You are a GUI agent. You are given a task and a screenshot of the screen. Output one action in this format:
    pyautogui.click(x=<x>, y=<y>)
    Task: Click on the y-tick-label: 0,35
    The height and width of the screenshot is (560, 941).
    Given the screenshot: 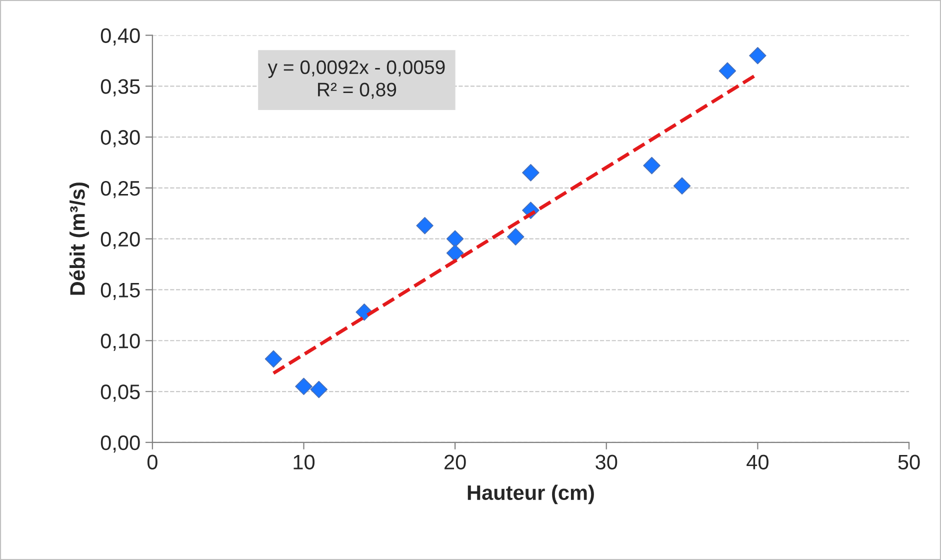 What is the action you would take?
    pyautogui.click(x=120, y=87)
    